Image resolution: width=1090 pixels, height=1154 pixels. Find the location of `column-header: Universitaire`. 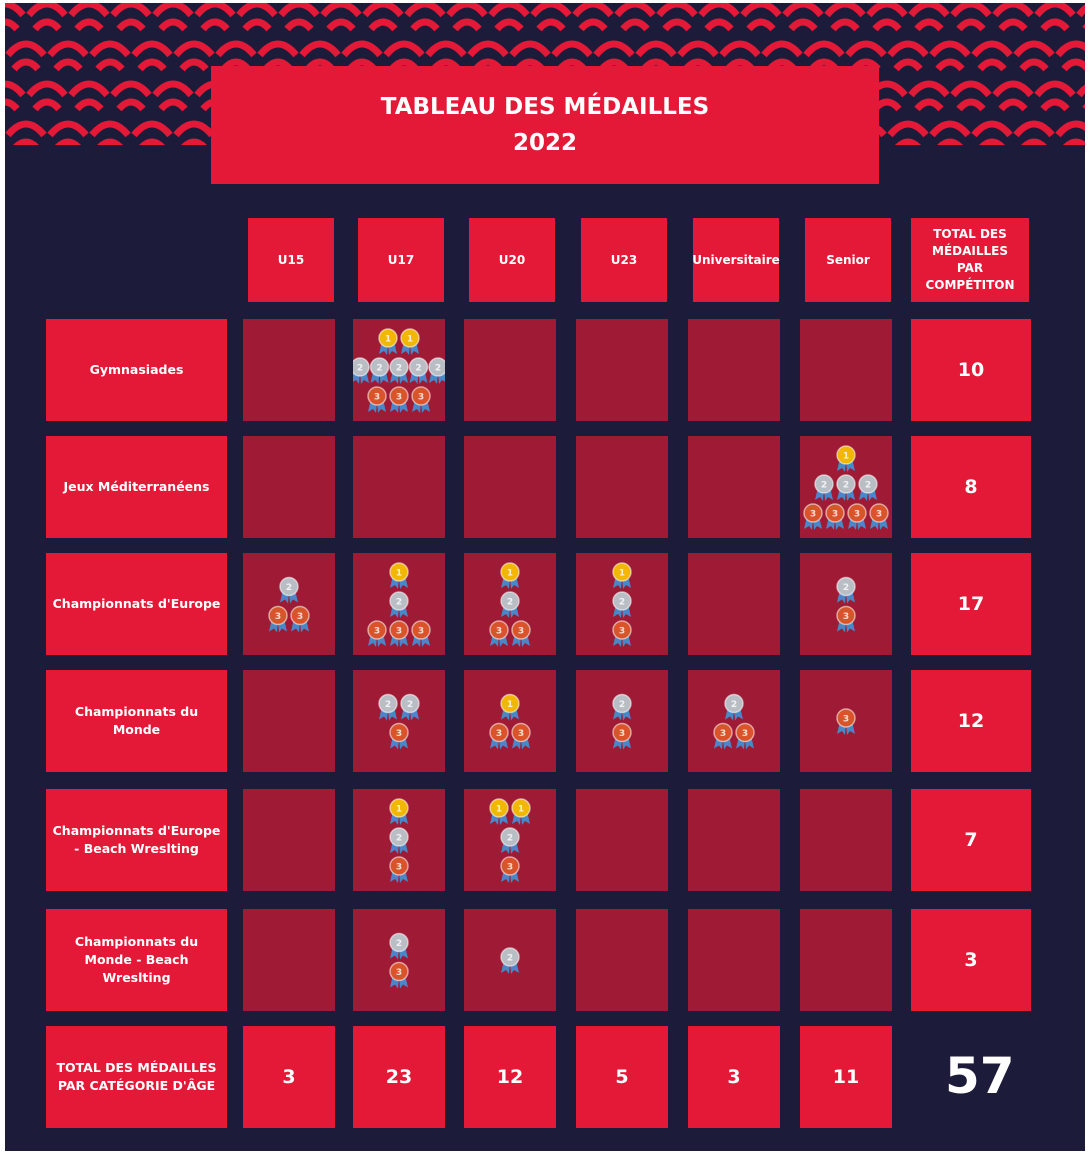

column-header: Universitaire is located at coordinates (736, 260).